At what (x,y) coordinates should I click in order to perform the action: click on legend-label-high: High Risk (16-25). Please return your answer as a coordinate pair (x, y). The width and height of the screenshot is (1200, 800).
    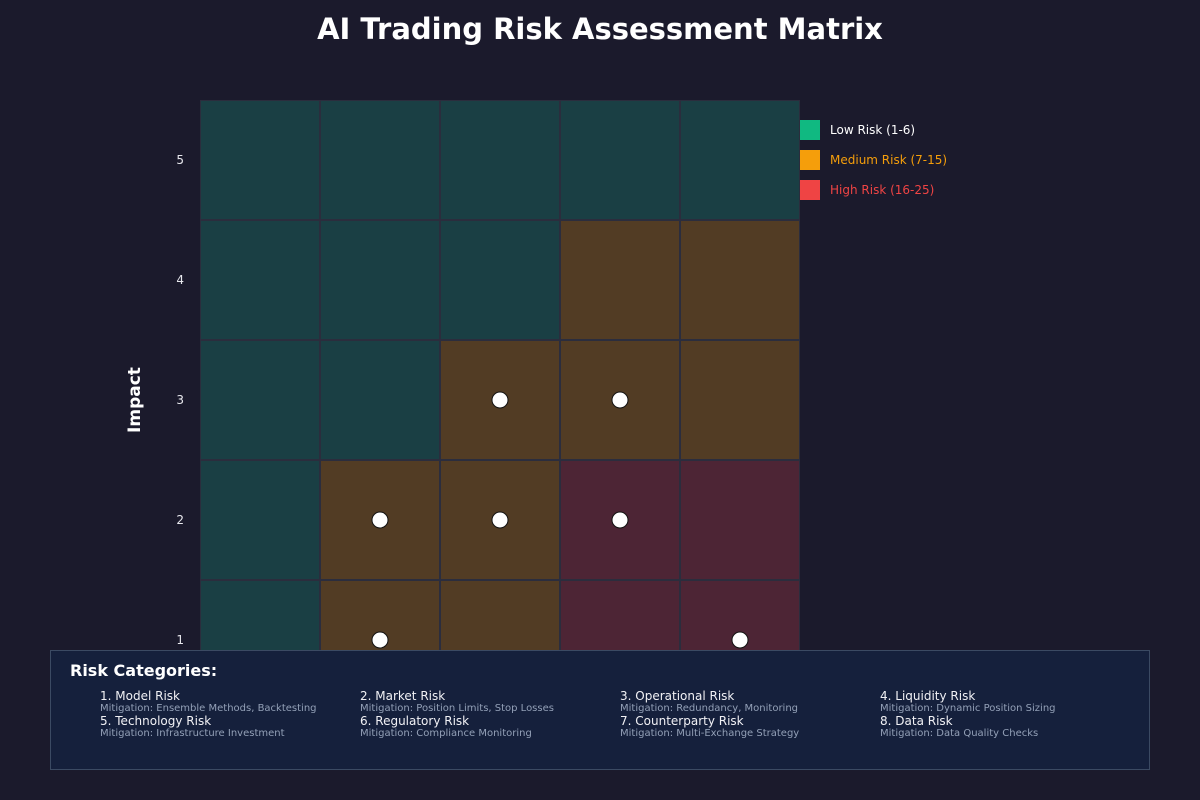
    Looking at the image, I should click on (882, 190).